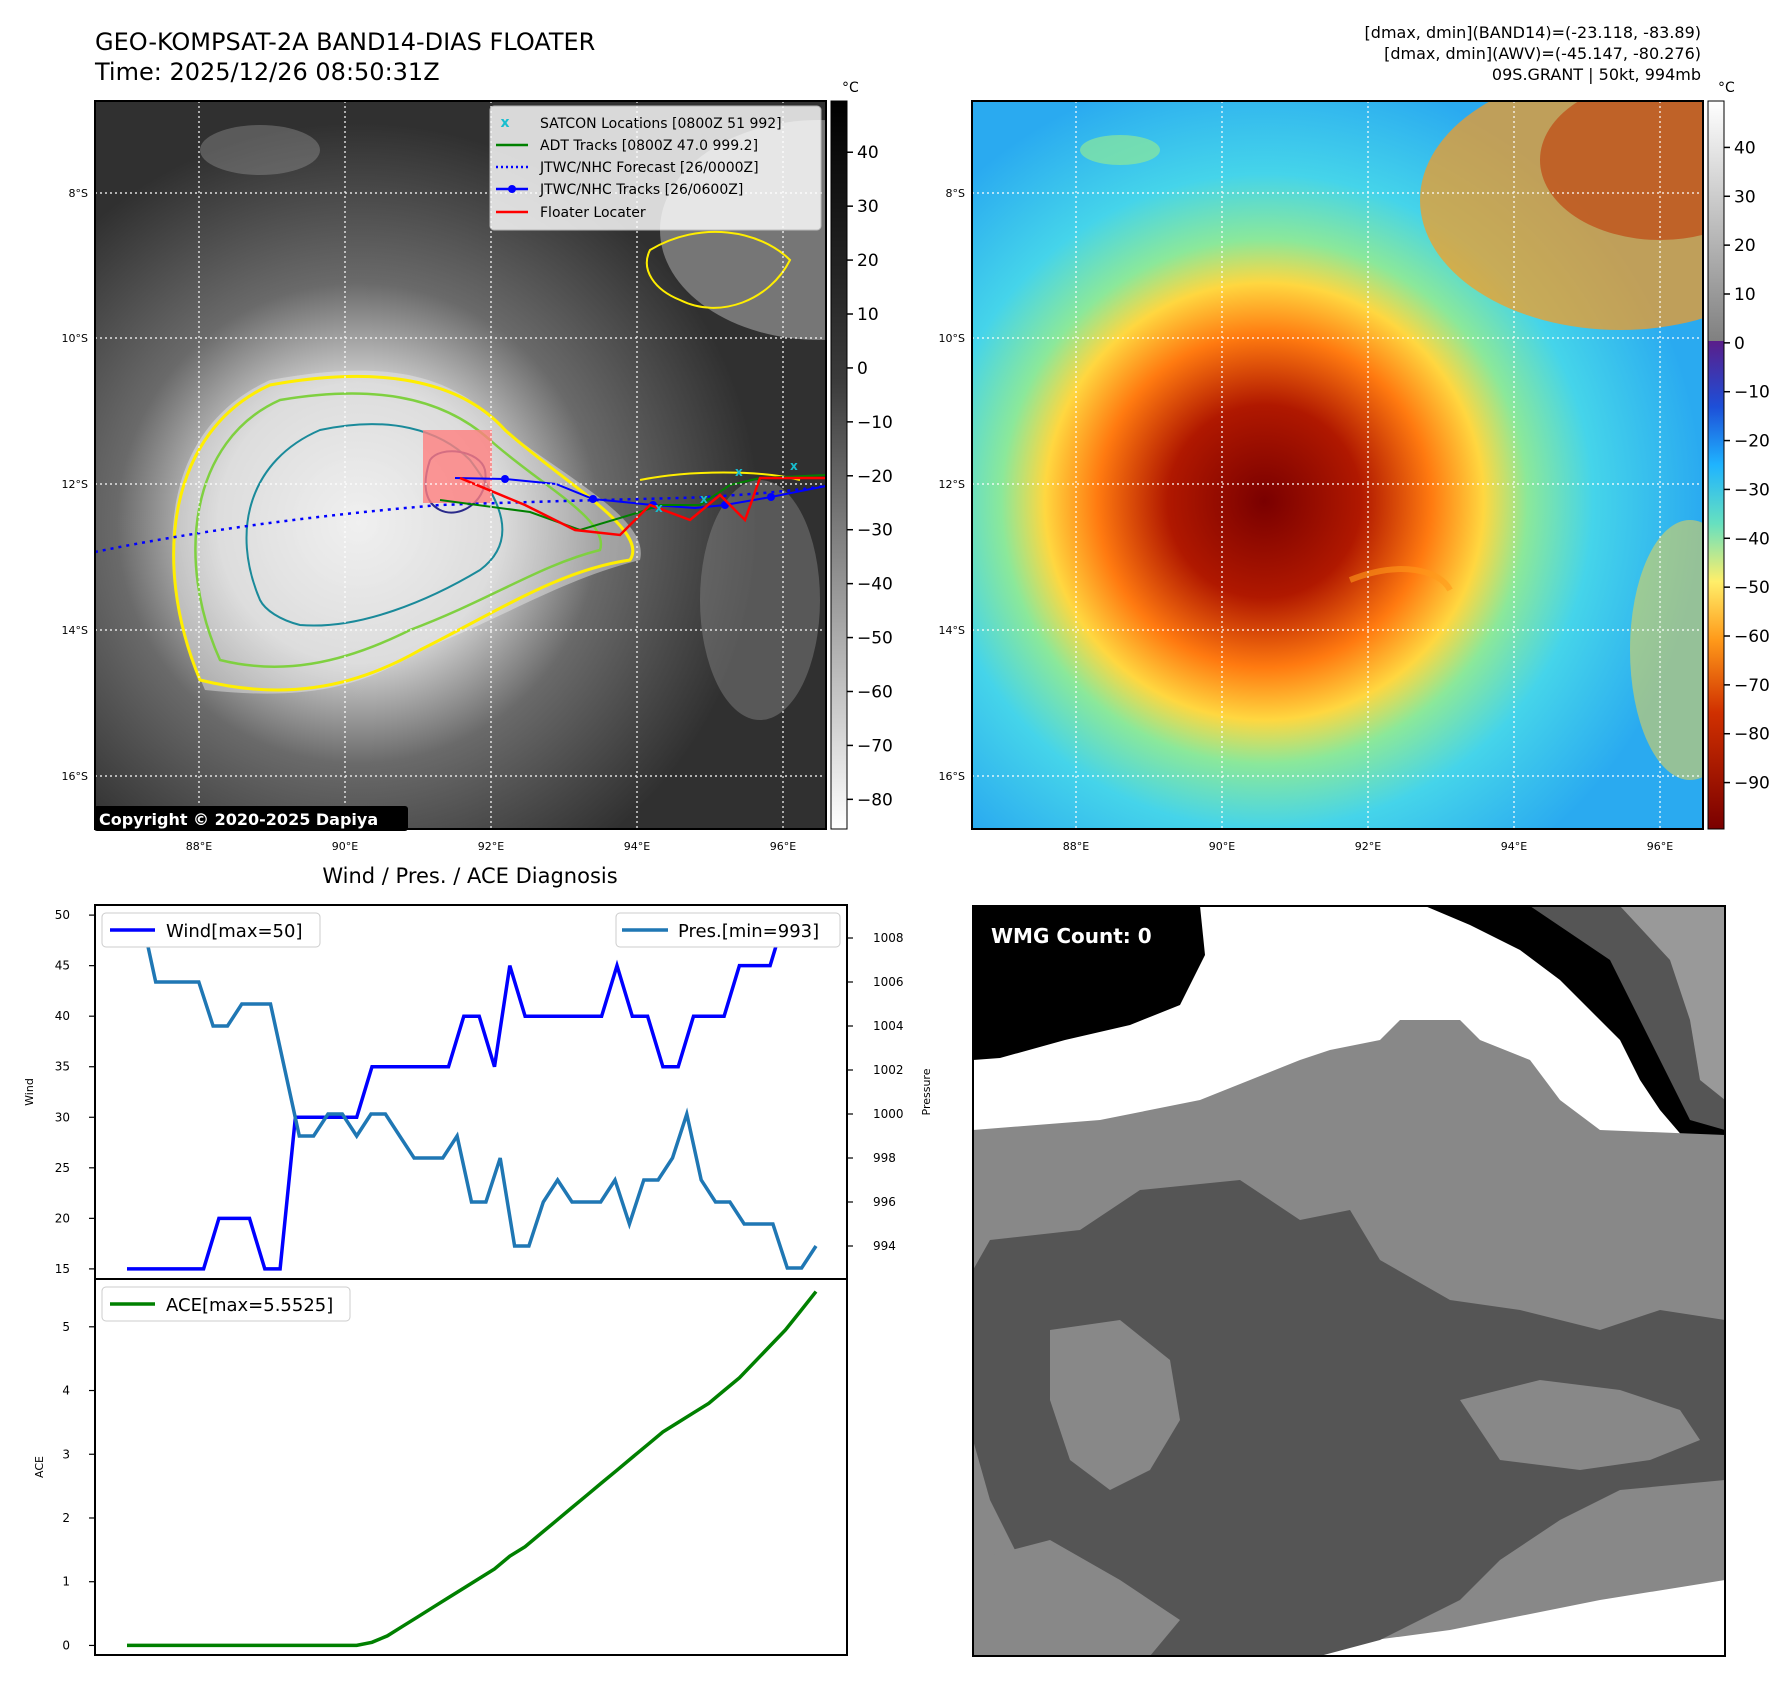 The height and width of the screenshot is (1690, 1788). What do you see at coordinates (1745, 295) in the screenshot?
I see `color-colorbar-tick-label: 10` at bounding box center [1745, 295].